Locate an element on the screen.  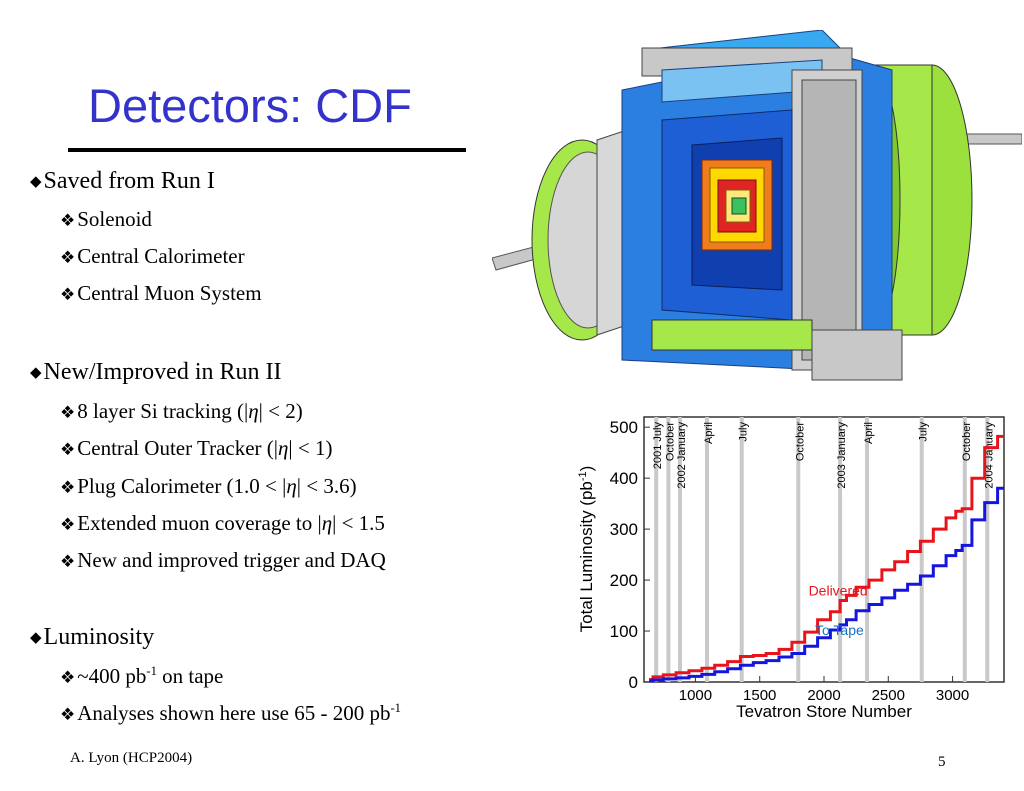
series-label-0: Delivered is located at coordinates (838, 590).